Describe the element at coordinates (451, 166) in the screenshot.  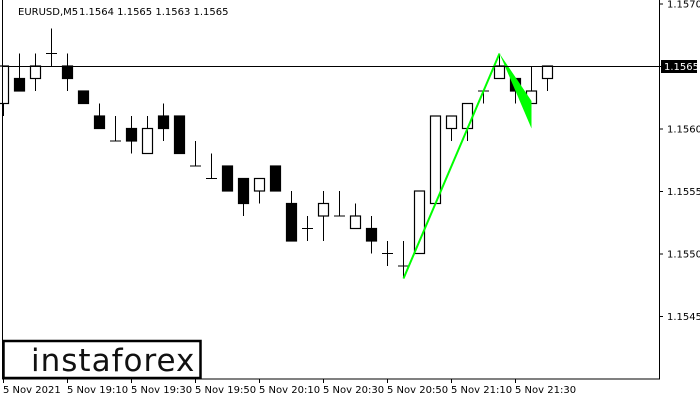
I see `flagpole-line` at that location.